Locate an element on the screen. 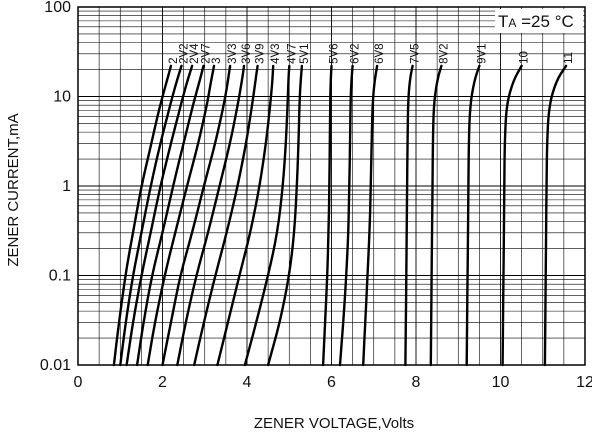 This screenshot has height=442, width=592. zener-curve-4V7 is located at coordinates (267, 215).